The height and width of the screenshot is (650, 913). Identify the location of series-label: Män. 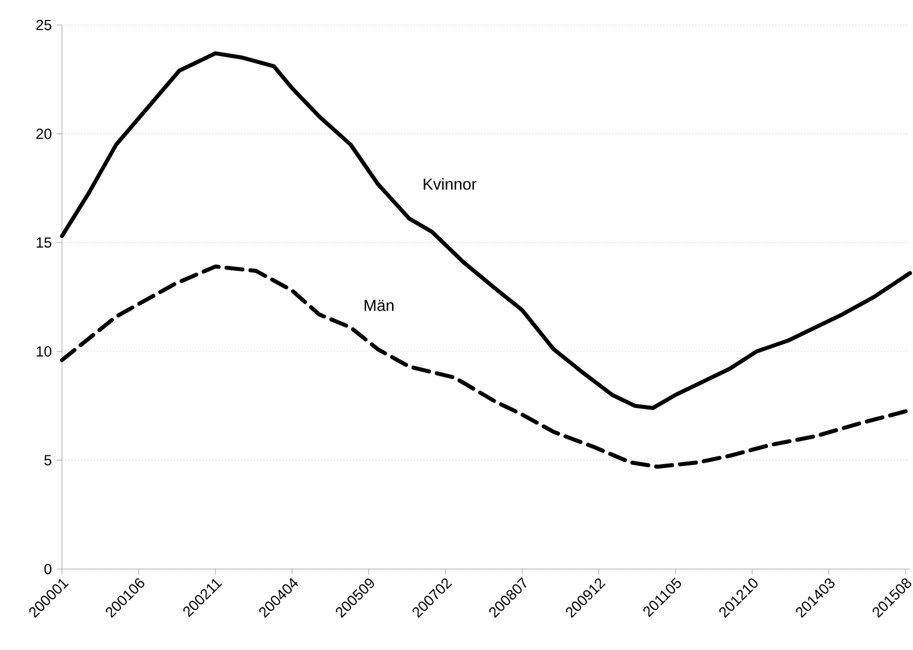
(379, 306).